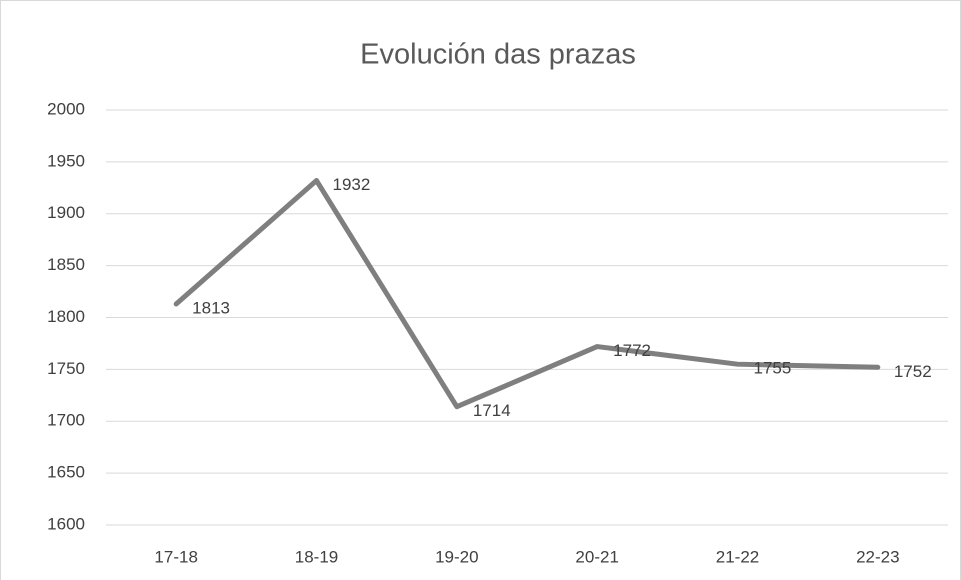 The image size is (961, 580). I want to click on data-label: 1755, so click(773, 368).